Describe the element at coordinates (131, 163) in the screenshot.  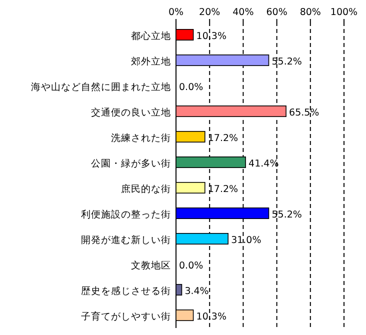
I see `y-tick-label: 公園・緑が多い街` at that location.